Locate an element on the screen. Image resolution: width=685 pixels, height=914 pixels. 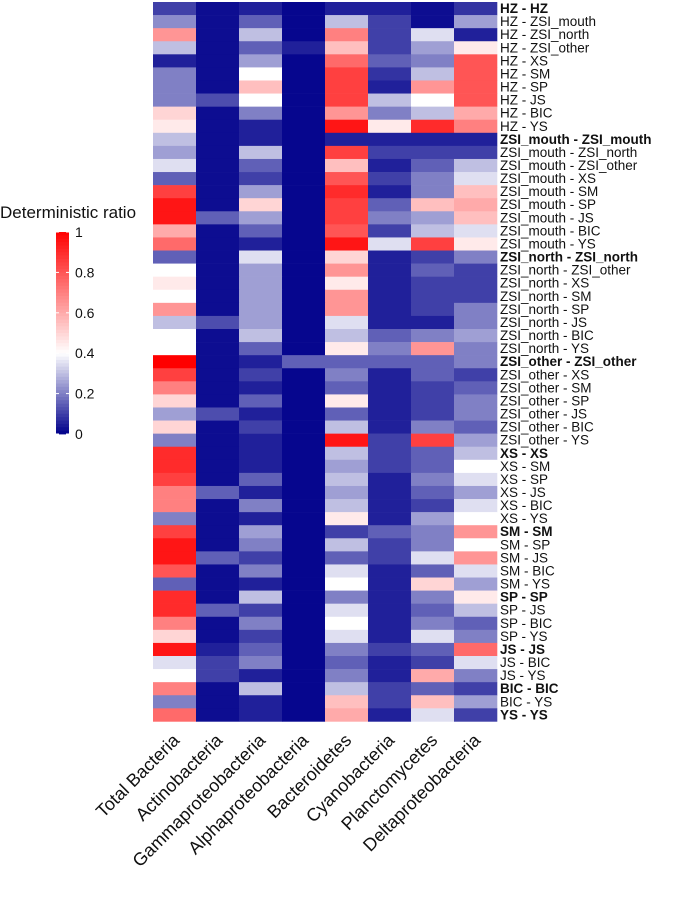
row-label: SM - JS is located at coordinates (524, 557).